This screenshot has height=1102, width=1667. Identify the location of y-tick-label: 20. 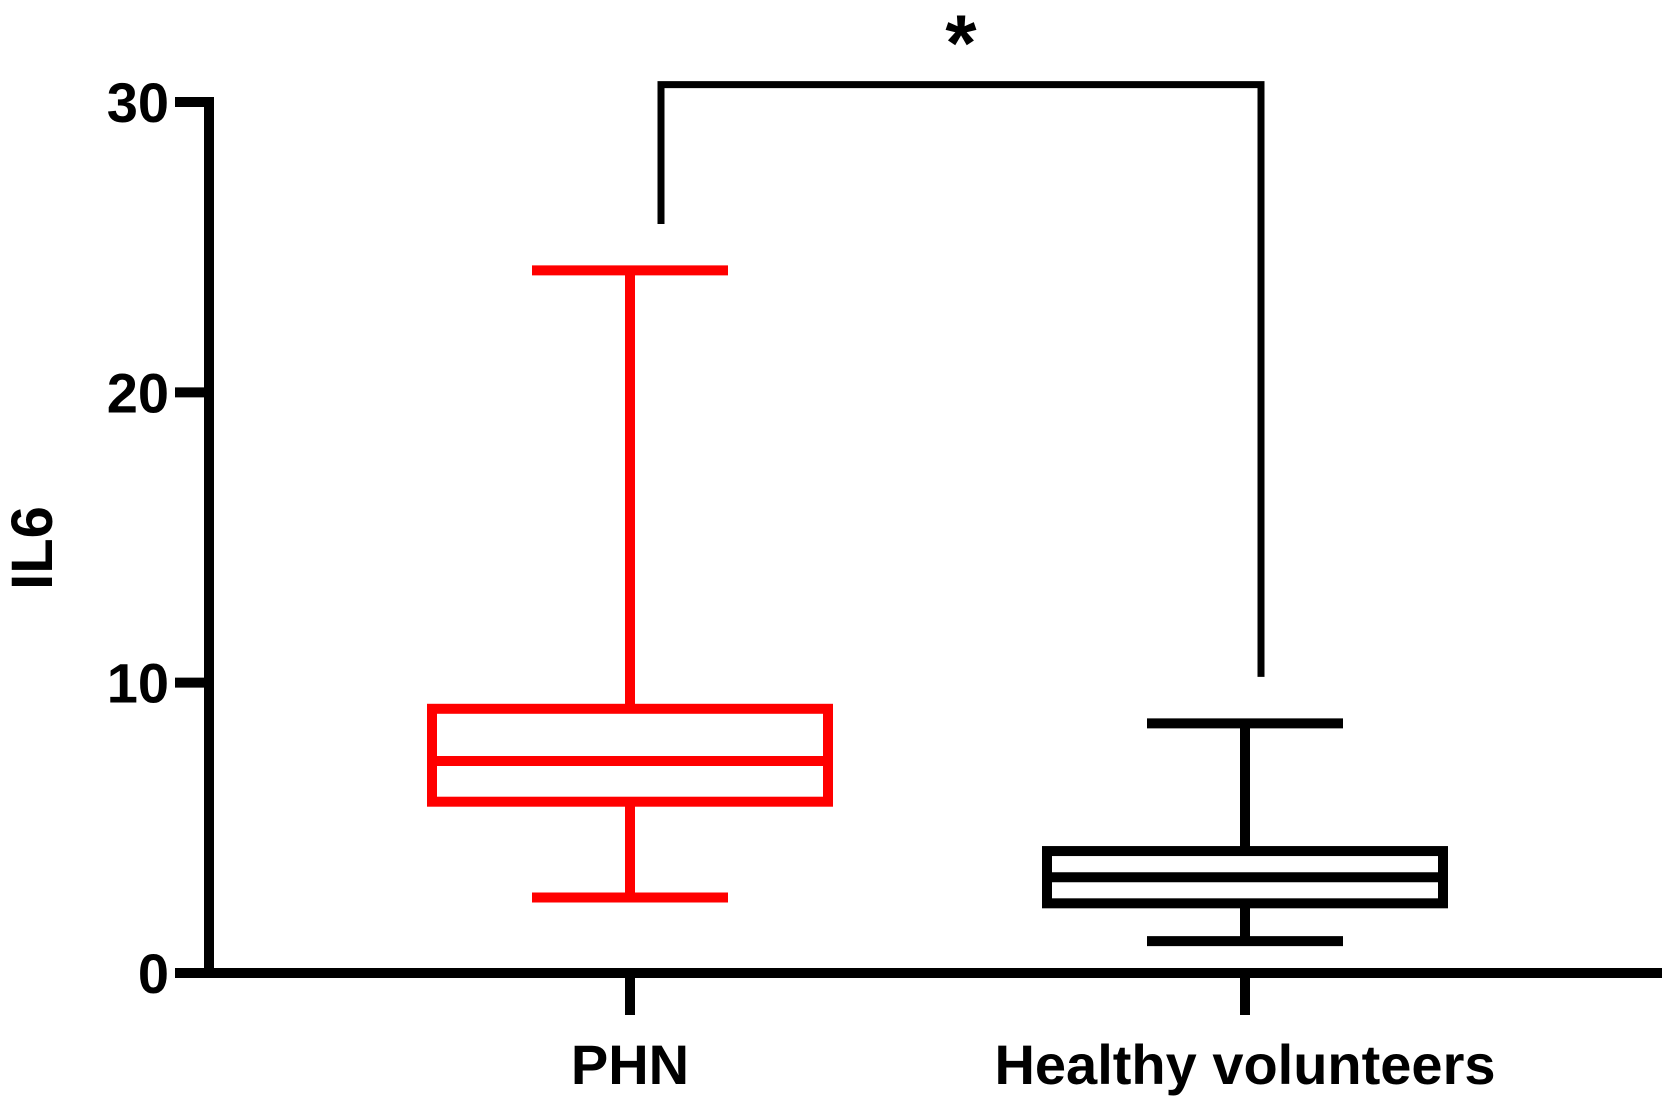
(138, 392).